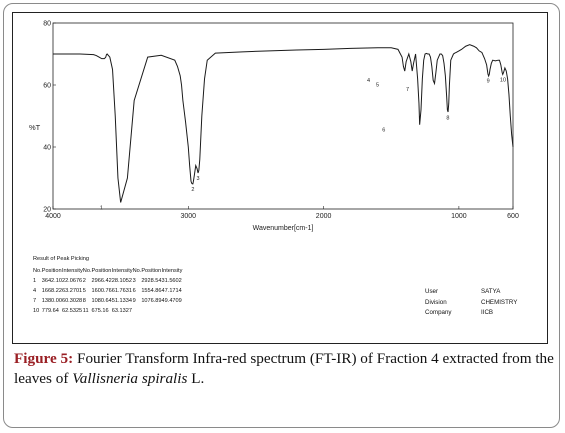 This screenshot has height=433, width=565. What do you see at coordinates (189, 216) in the screenshot?
I see `x-tick-label: 3000` at bounding box center [189, 216].